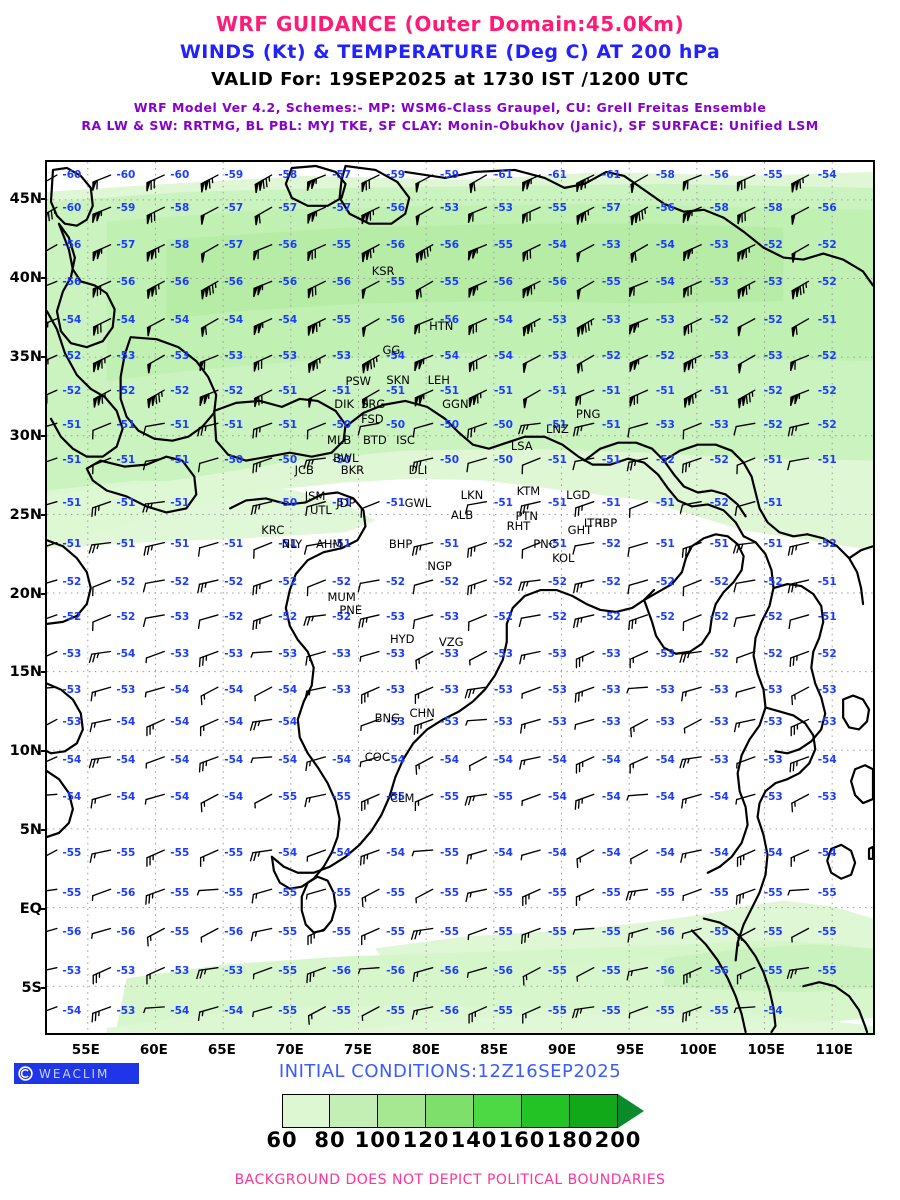 The height and width of the screenshot is (1200, 900). What do you see at coordinates (372, 419) in the screenshot?
I see `city-label-FSD: FSD` at bounding box center [372, 419].